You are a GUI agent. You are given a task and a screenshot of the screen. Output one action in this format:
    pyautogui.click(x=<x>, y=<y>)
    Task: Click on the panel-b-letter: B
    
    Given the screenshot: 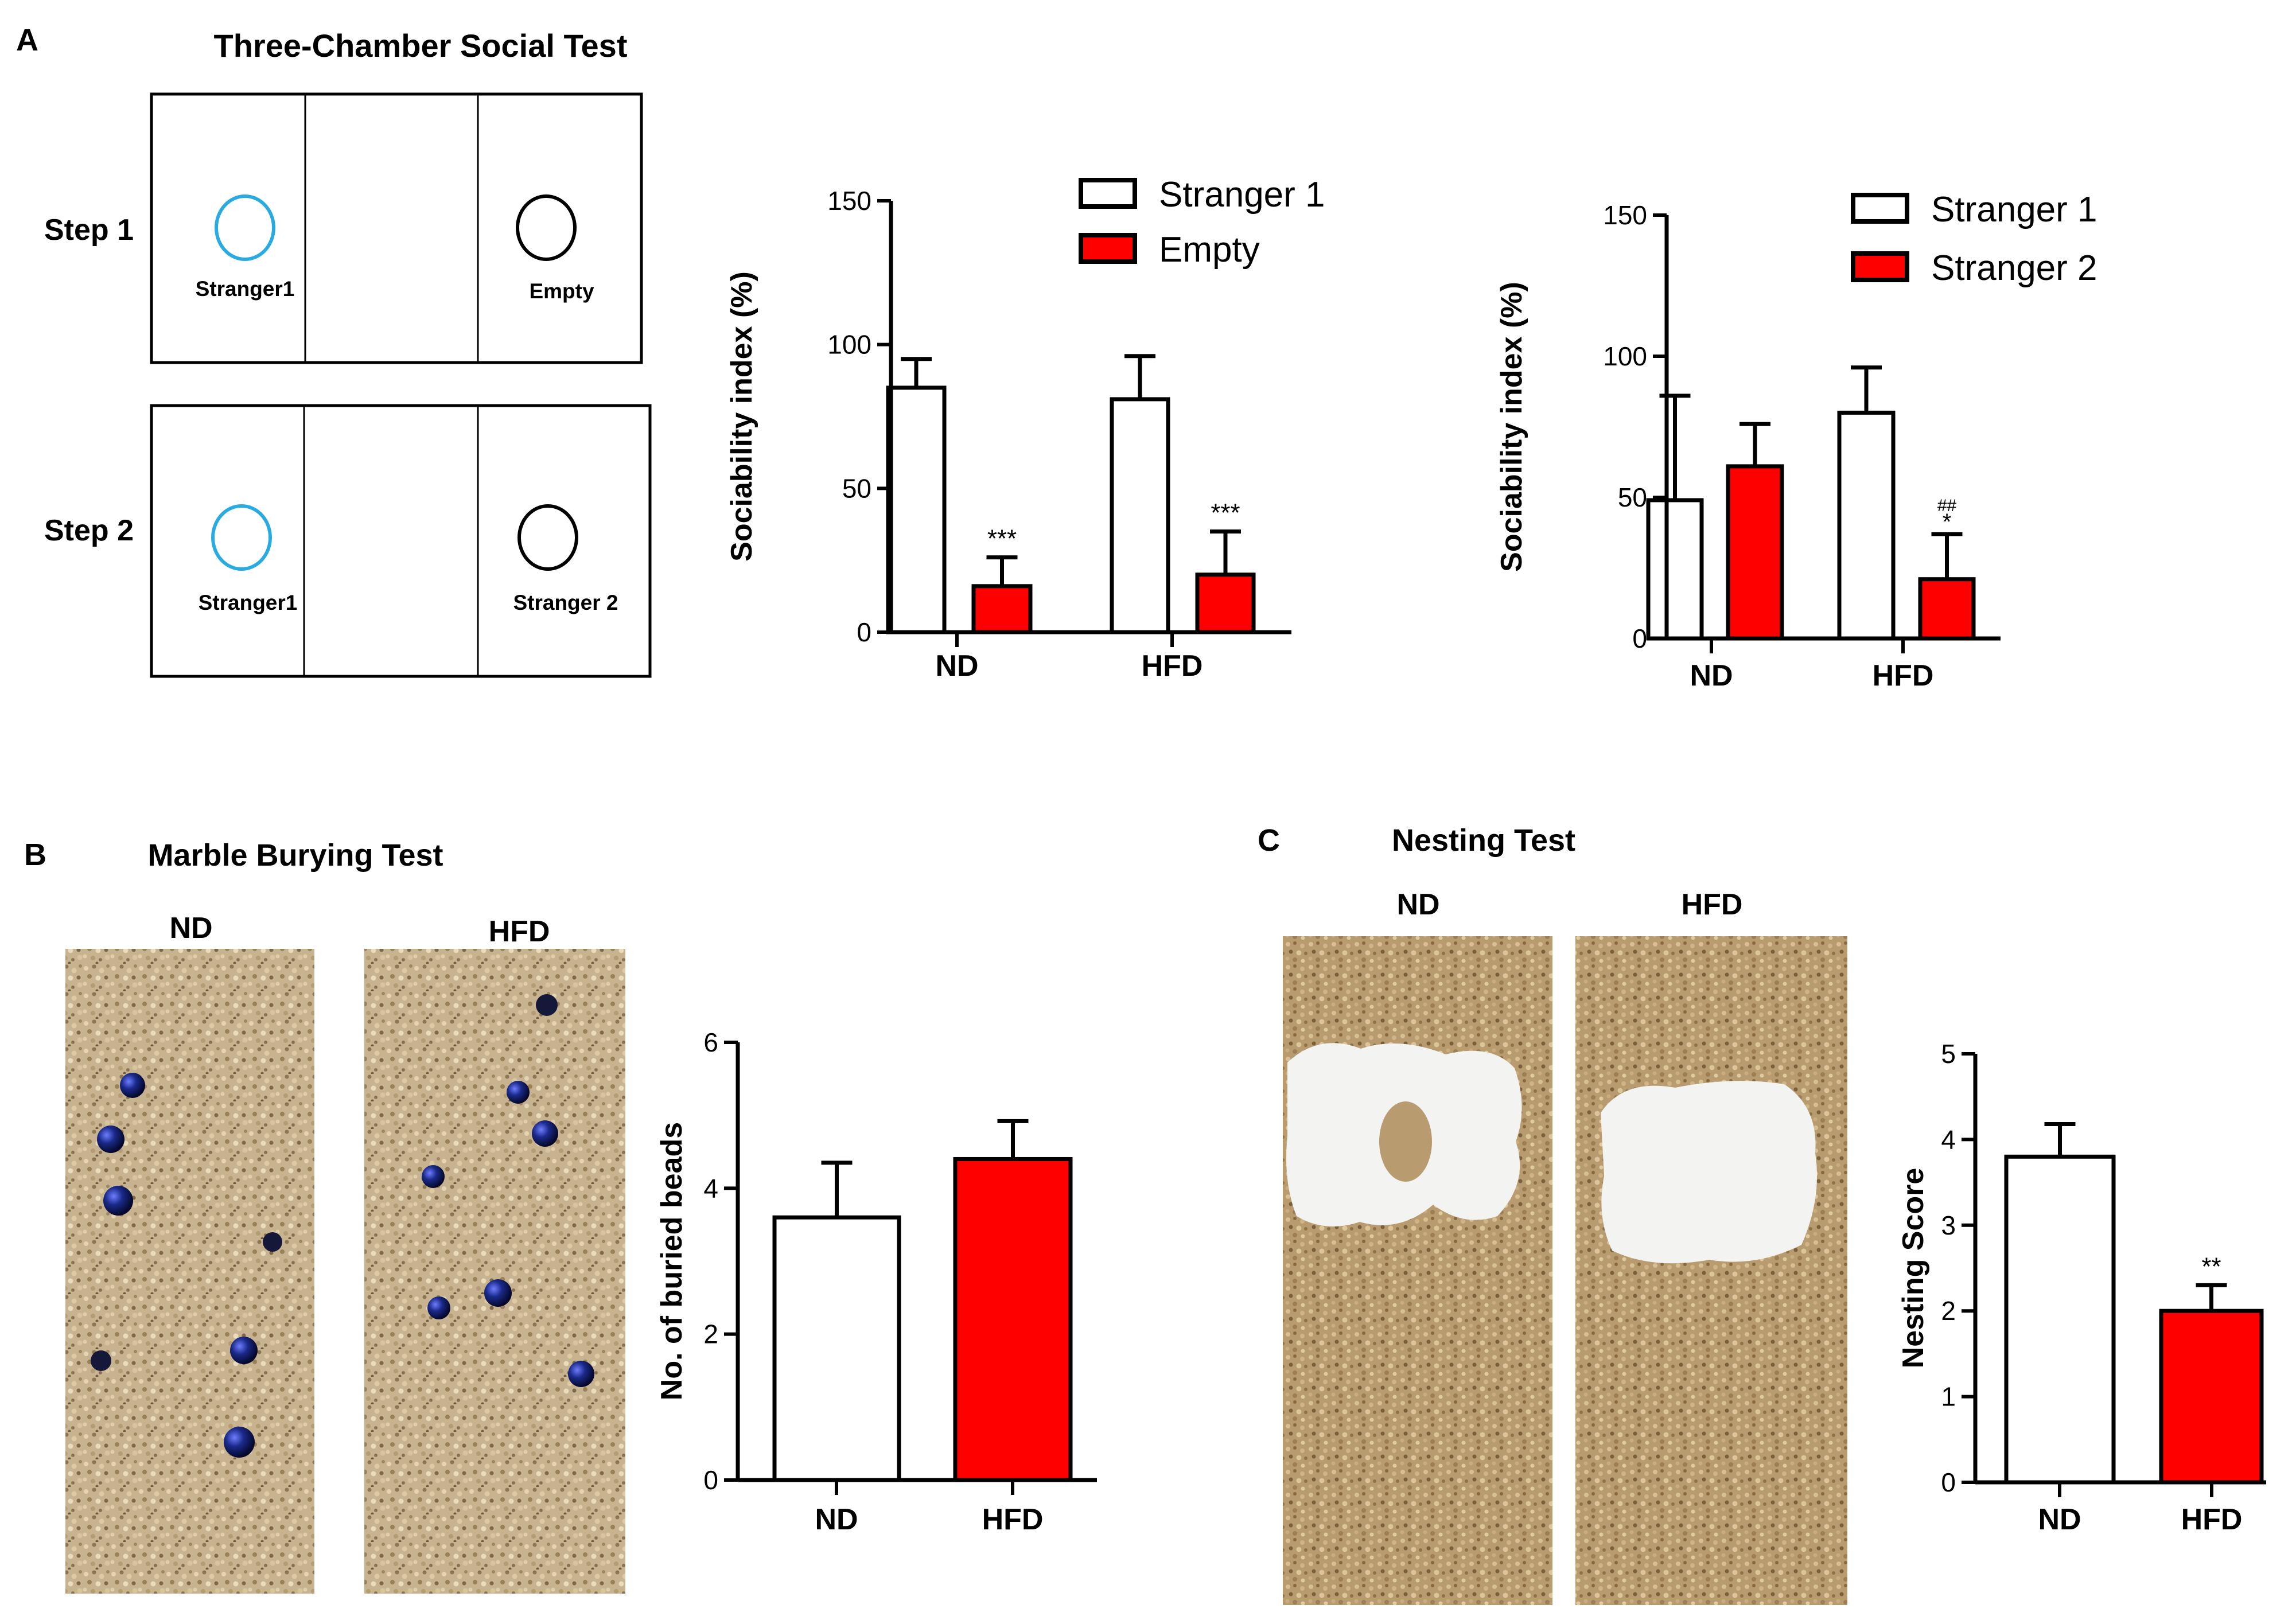 What is the action you would take?
    pyautogui.click(x=35, y=855)
    